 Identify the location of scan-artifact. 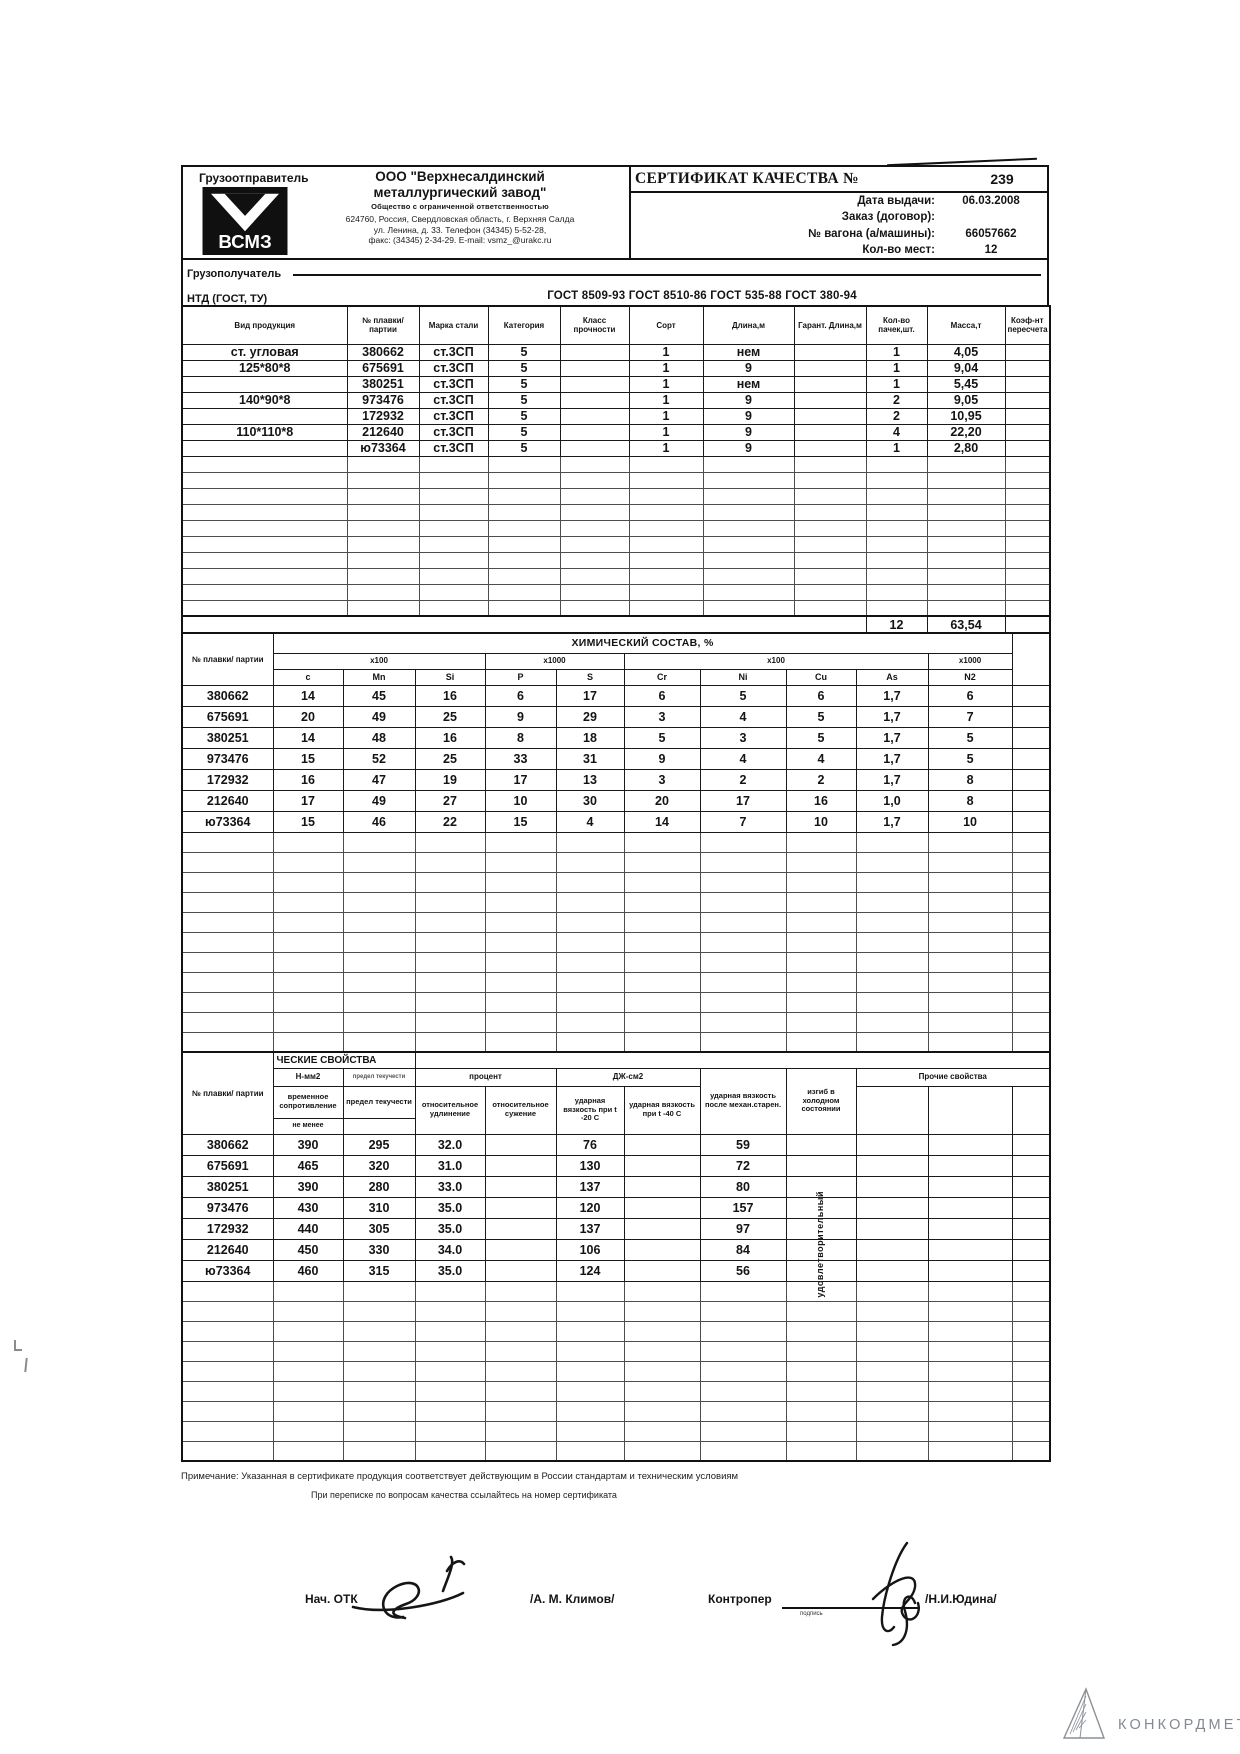
(15, 1345).